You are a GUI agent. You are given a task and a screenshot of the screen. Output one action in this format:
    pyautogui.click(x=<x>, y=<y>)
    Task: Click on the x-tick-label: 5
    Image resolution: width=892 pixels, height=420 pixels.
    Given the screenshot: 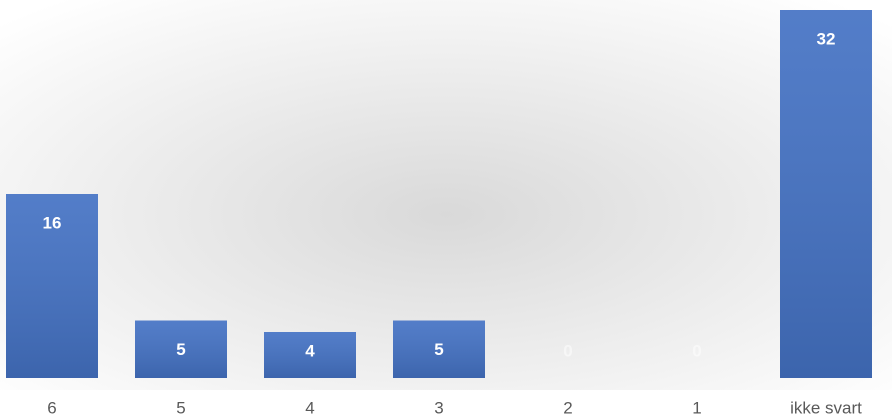 What is the action you would take?
    pyautogui.click(x=180, y=407)
    